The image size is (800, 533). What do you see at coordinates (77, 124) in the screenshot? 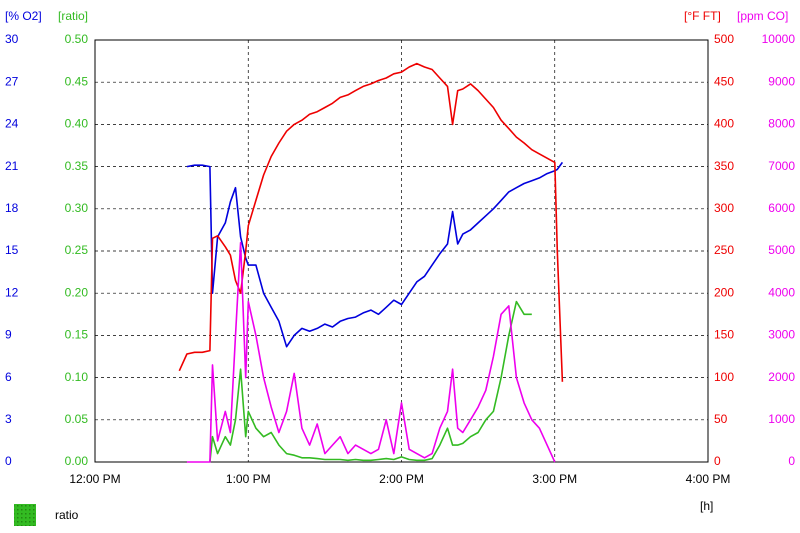
I see `y-tick-label: 0.40` at bounding box center [77, 124].